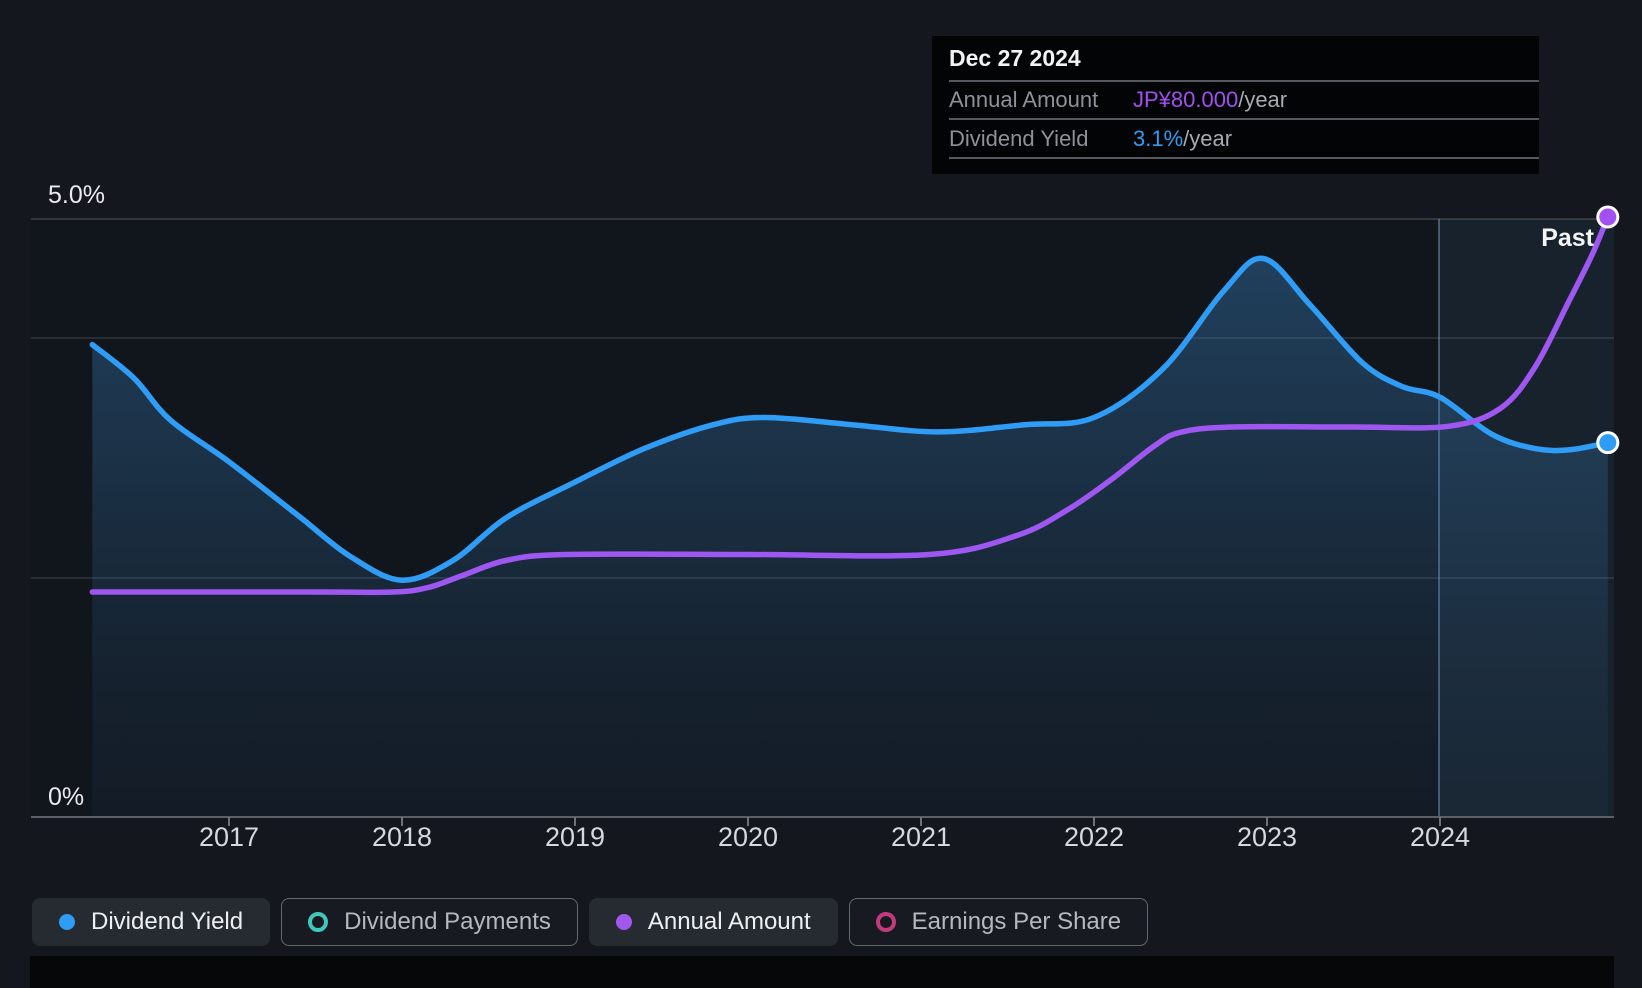  What do you see at coordinates (1267, 837) in the screenshot?
I see `x-tick-label: 2023` at bounding box center [1267, 837].